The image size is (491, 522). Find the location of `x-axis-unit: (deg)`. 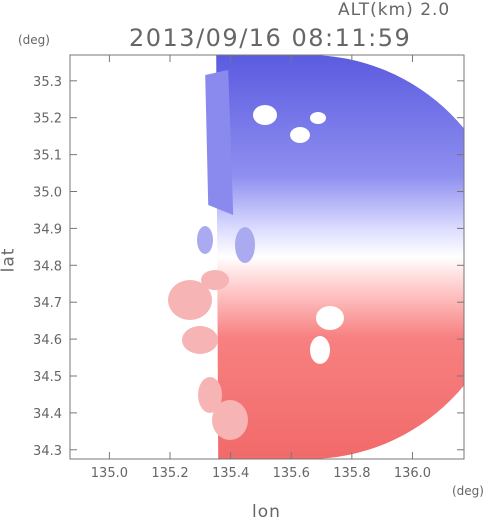

x-axis-unit: (deg) is located at coordinates (468, 491).